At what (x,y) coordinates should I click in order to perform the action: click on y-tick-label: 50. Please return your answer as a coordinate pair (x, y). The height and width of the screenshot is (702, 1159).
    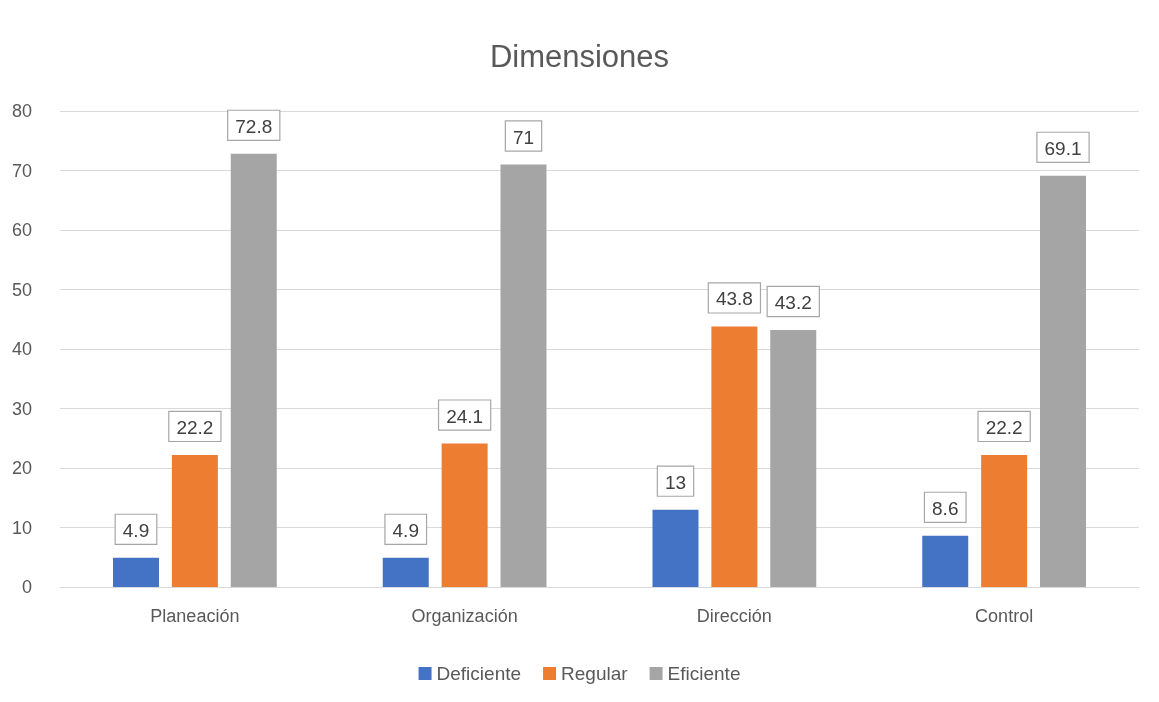
    Looking at the image, I should click on (21, 289).